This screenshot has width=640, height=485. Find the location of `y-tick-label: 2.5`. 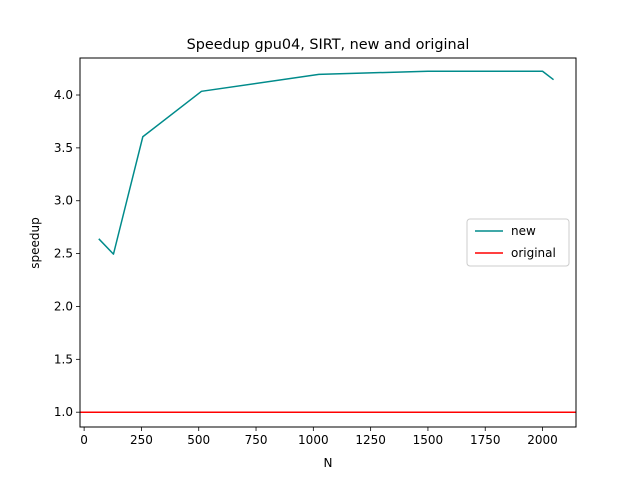

y-tick-label: 2.5 is located at coordinates (63, 254).